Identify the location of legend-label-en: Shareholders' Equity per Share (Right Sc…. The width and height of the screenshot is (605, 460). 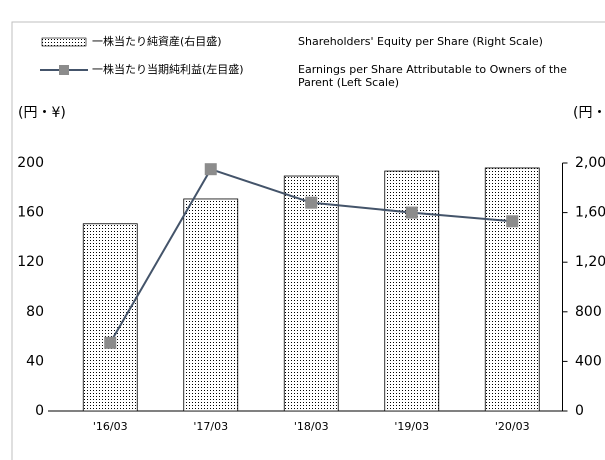
(420, 41).